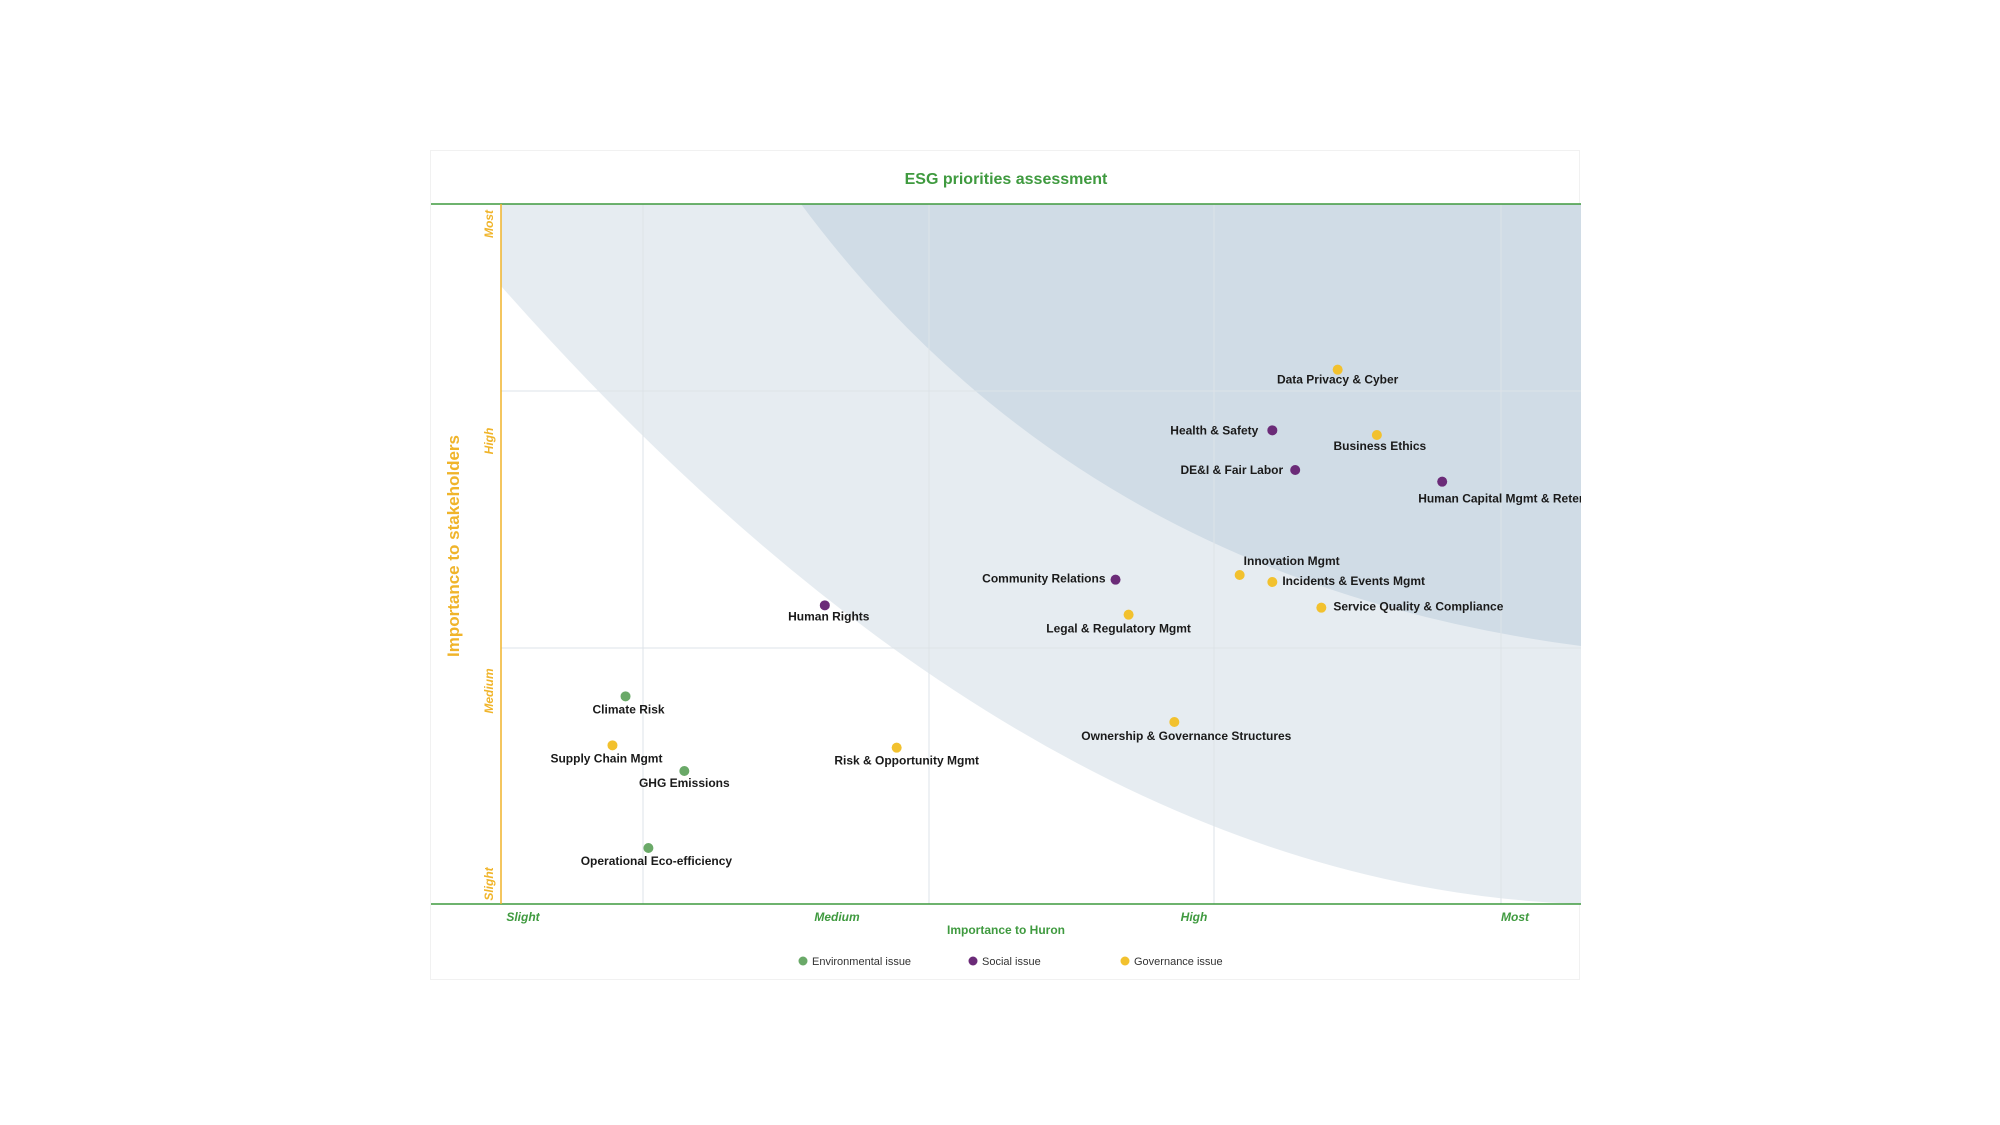 This screenshot has height=1125, width=2000. I want to click on y-tick-label: High, so click(489, 441).